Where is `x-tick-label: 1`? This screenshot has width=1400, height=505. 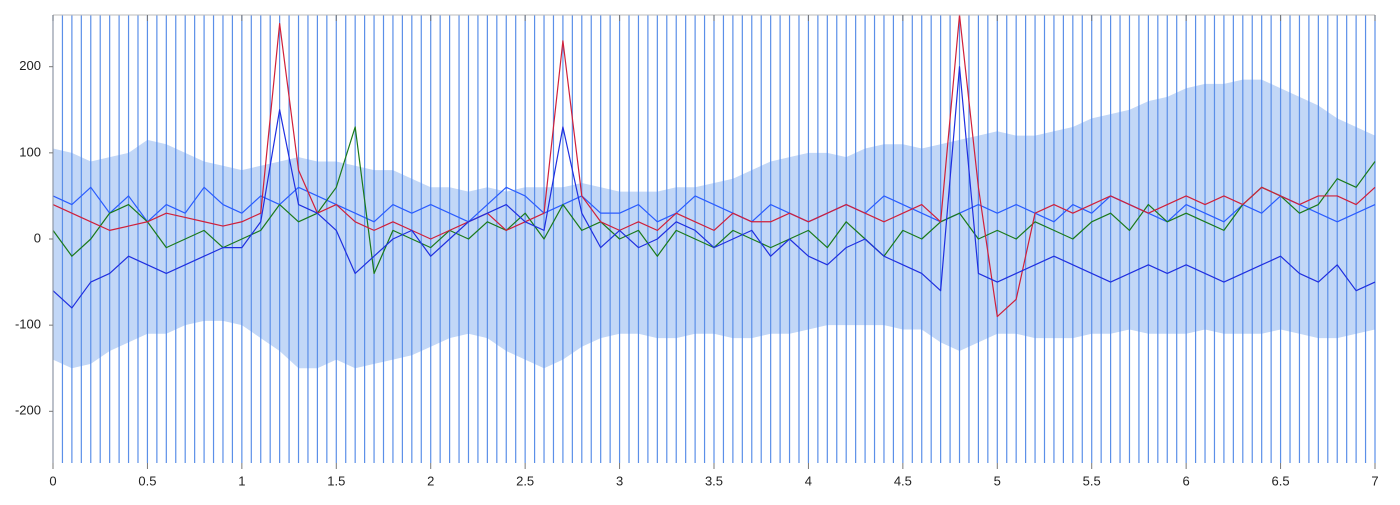 x-tick-label: 1 is located at coordinates (241, 480).